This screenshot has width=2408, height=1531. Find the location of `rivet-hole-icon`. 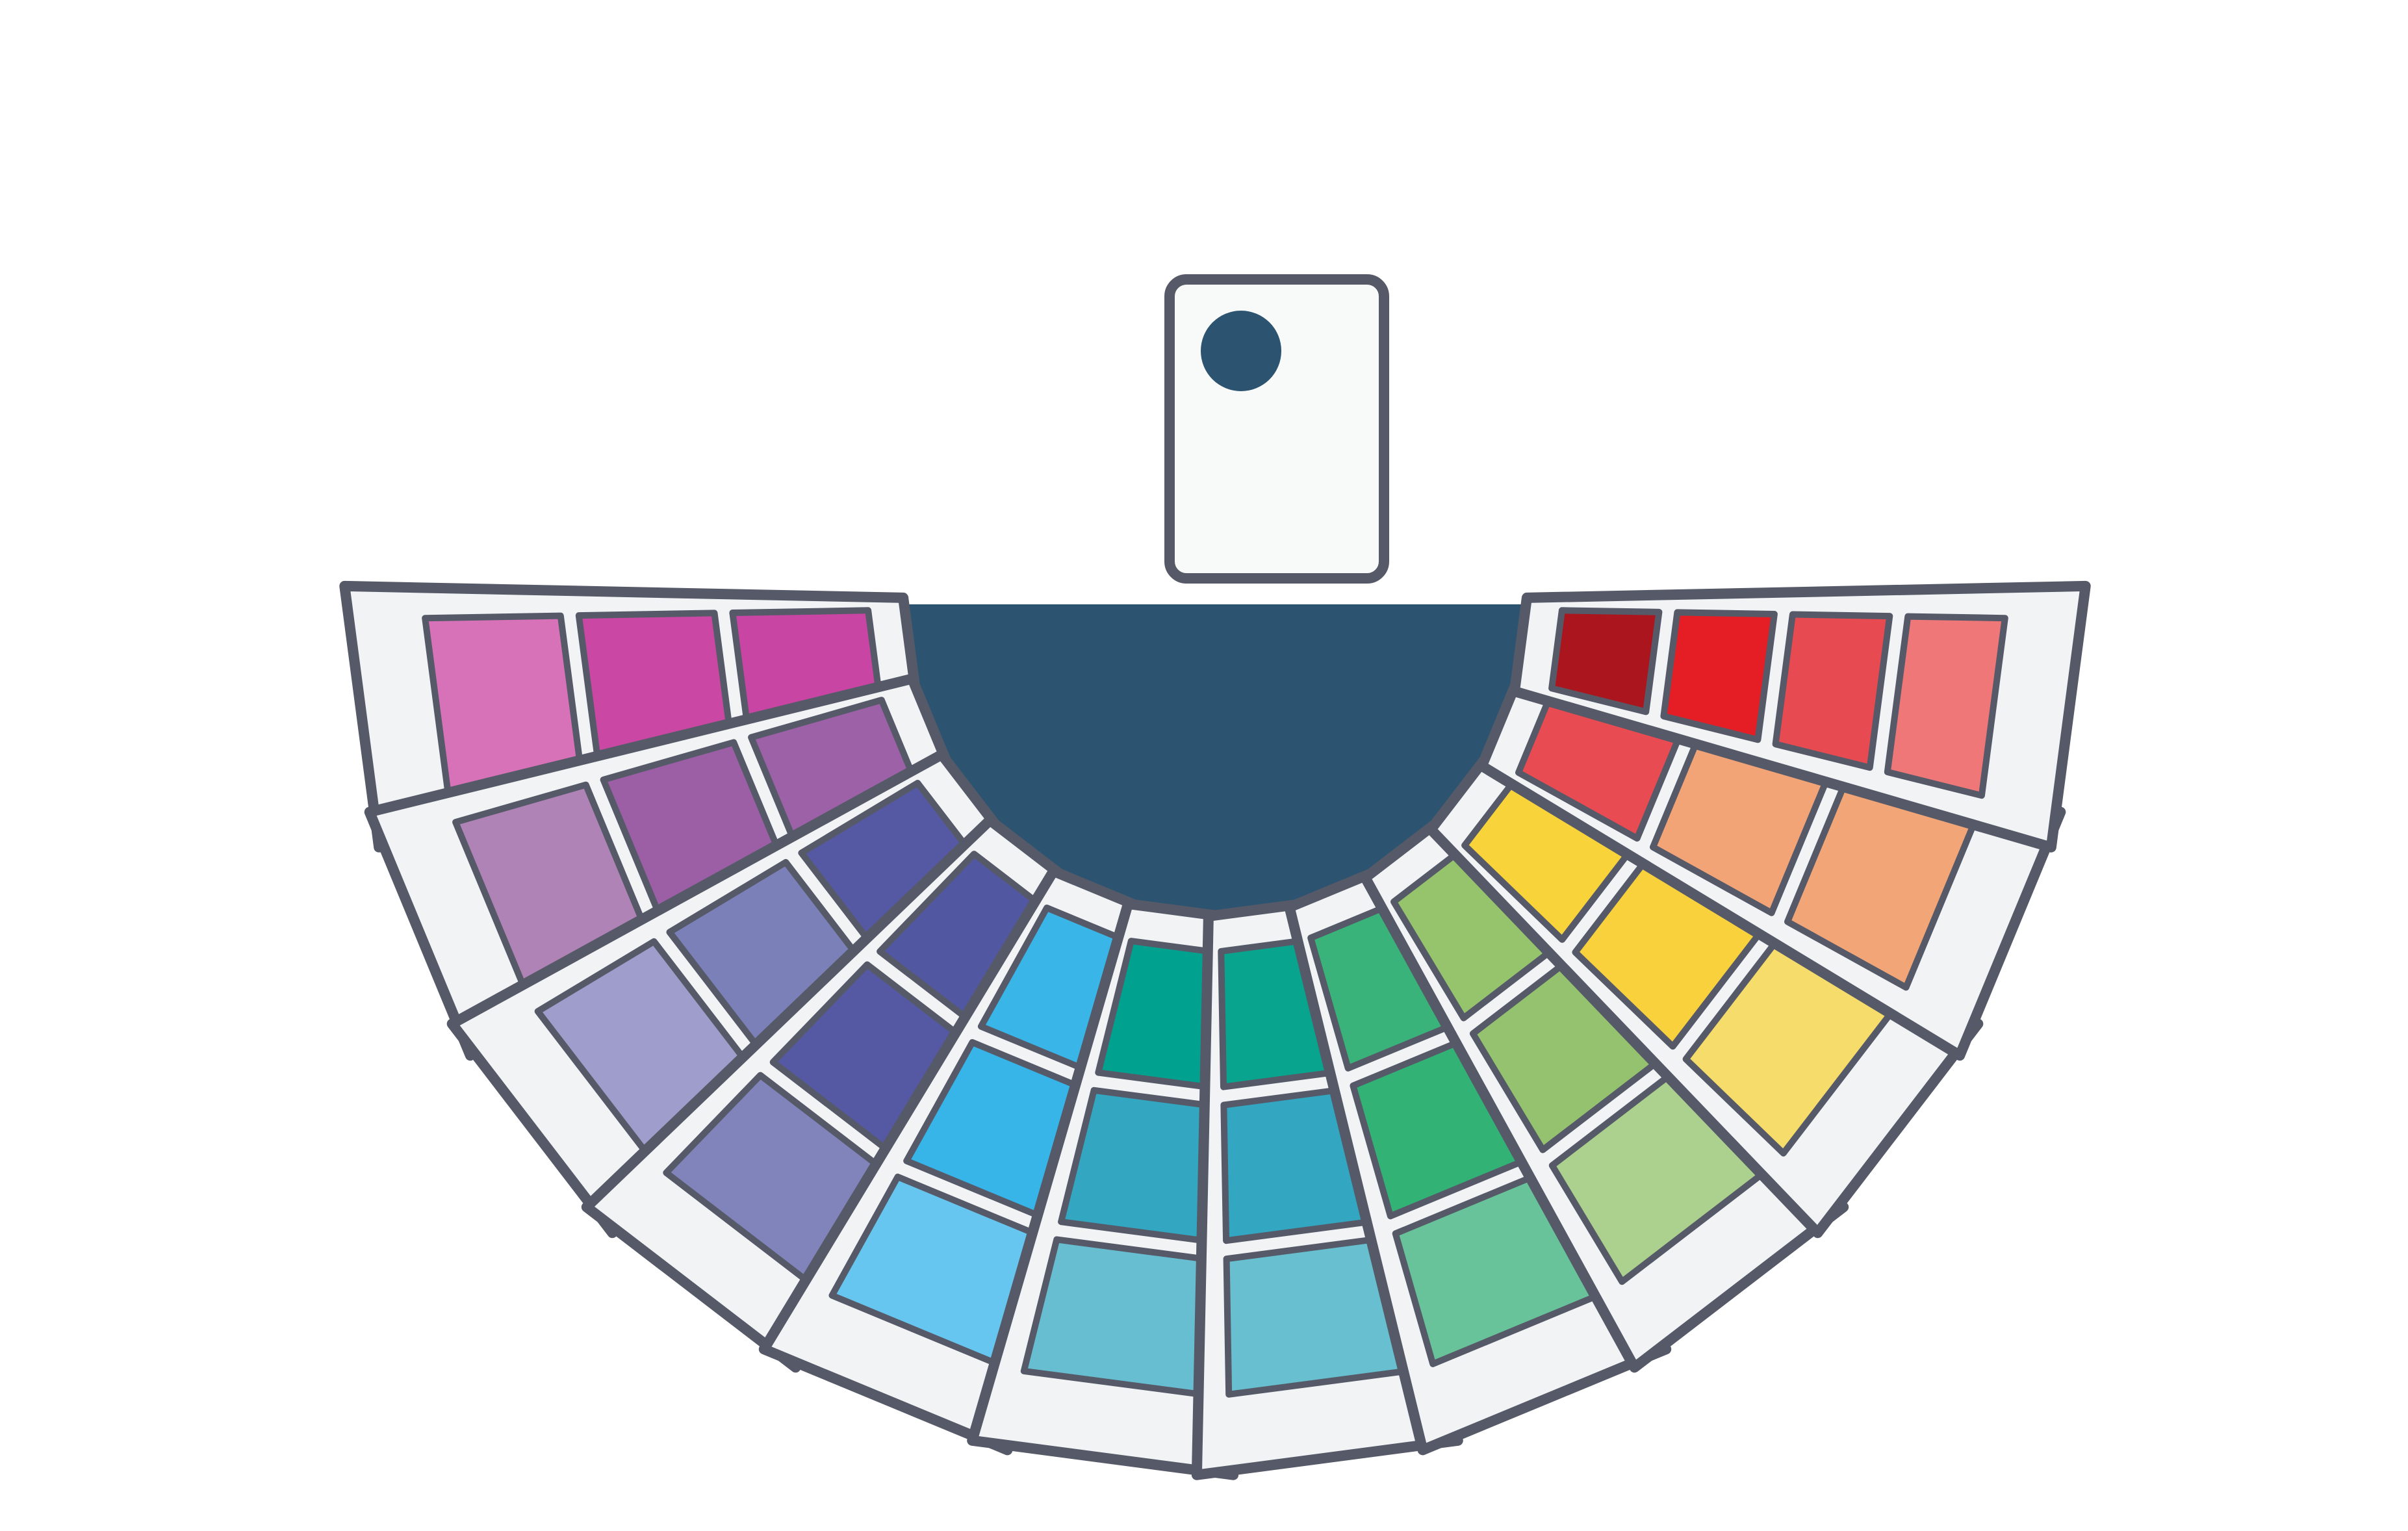

rivet-hole-icon is located at coordinates (1241, 351).